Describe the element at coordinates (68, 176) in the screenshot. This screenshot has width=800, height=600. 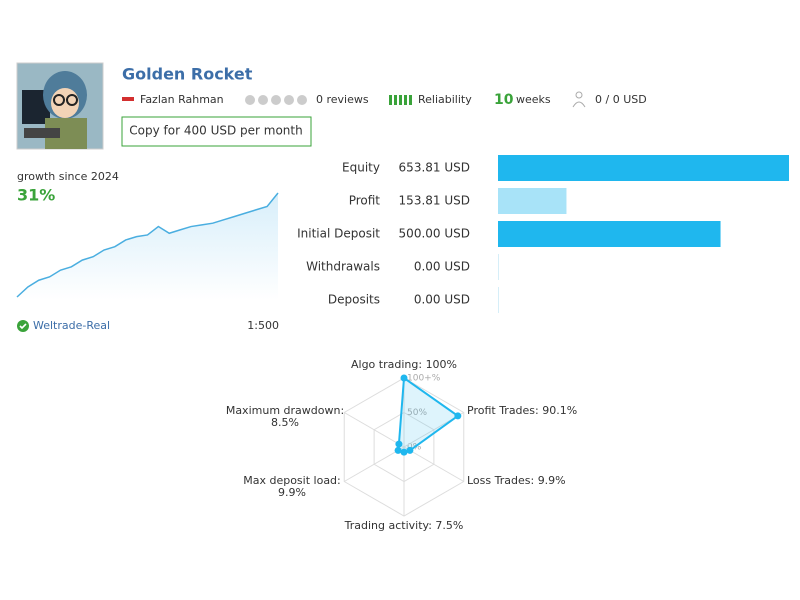
I see `growth-caption: growth since 2024` at that location.